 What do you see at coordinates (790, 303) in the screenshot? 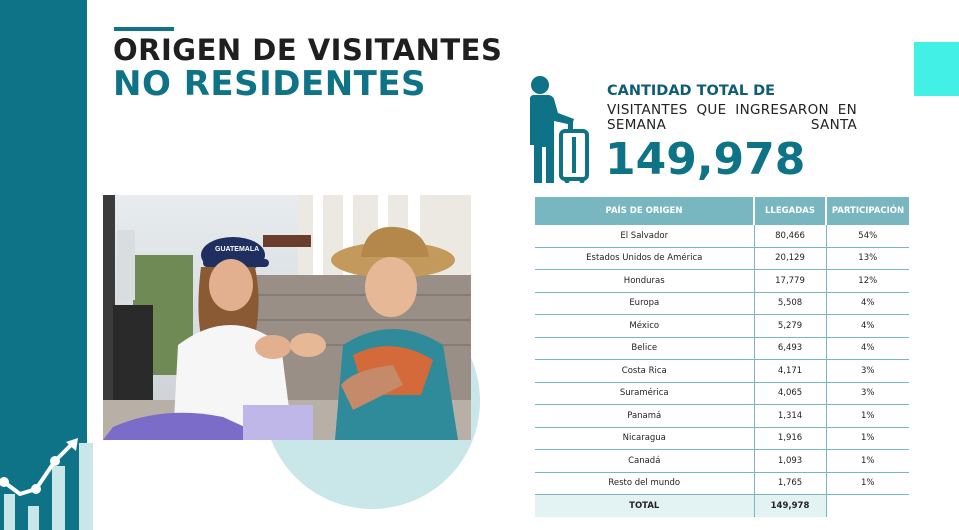
I see `cell-arrivals: 5,508` at bounding box center [790, 303].